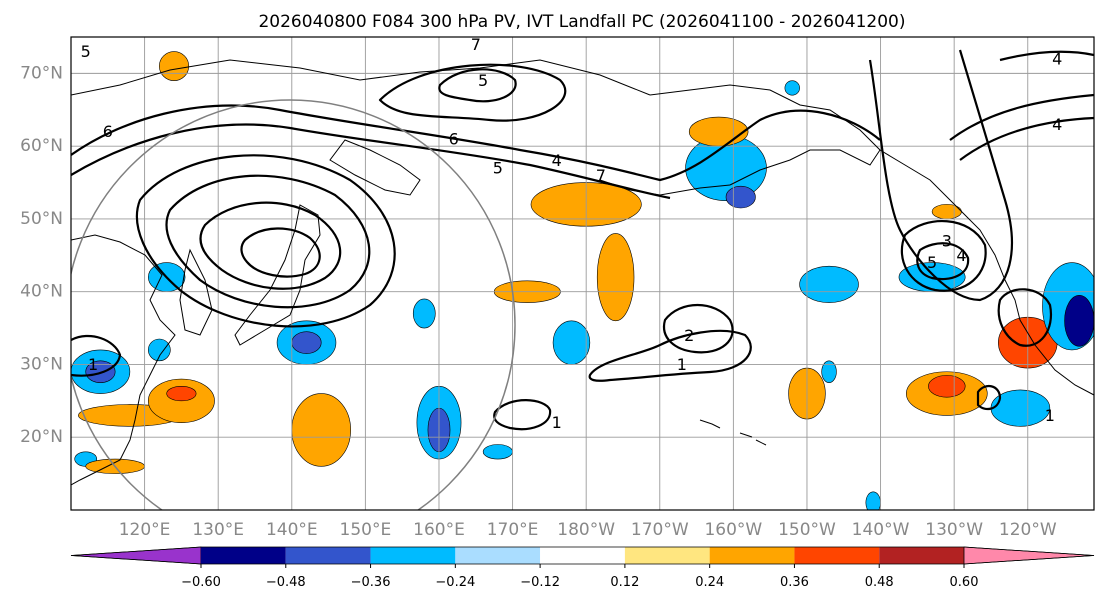 The width and height of the screenshot is (1105, 604). Describe the element at coordinates (1057, 58) in the screenshot. I see `pv-contour-label-16: 4` at that location.